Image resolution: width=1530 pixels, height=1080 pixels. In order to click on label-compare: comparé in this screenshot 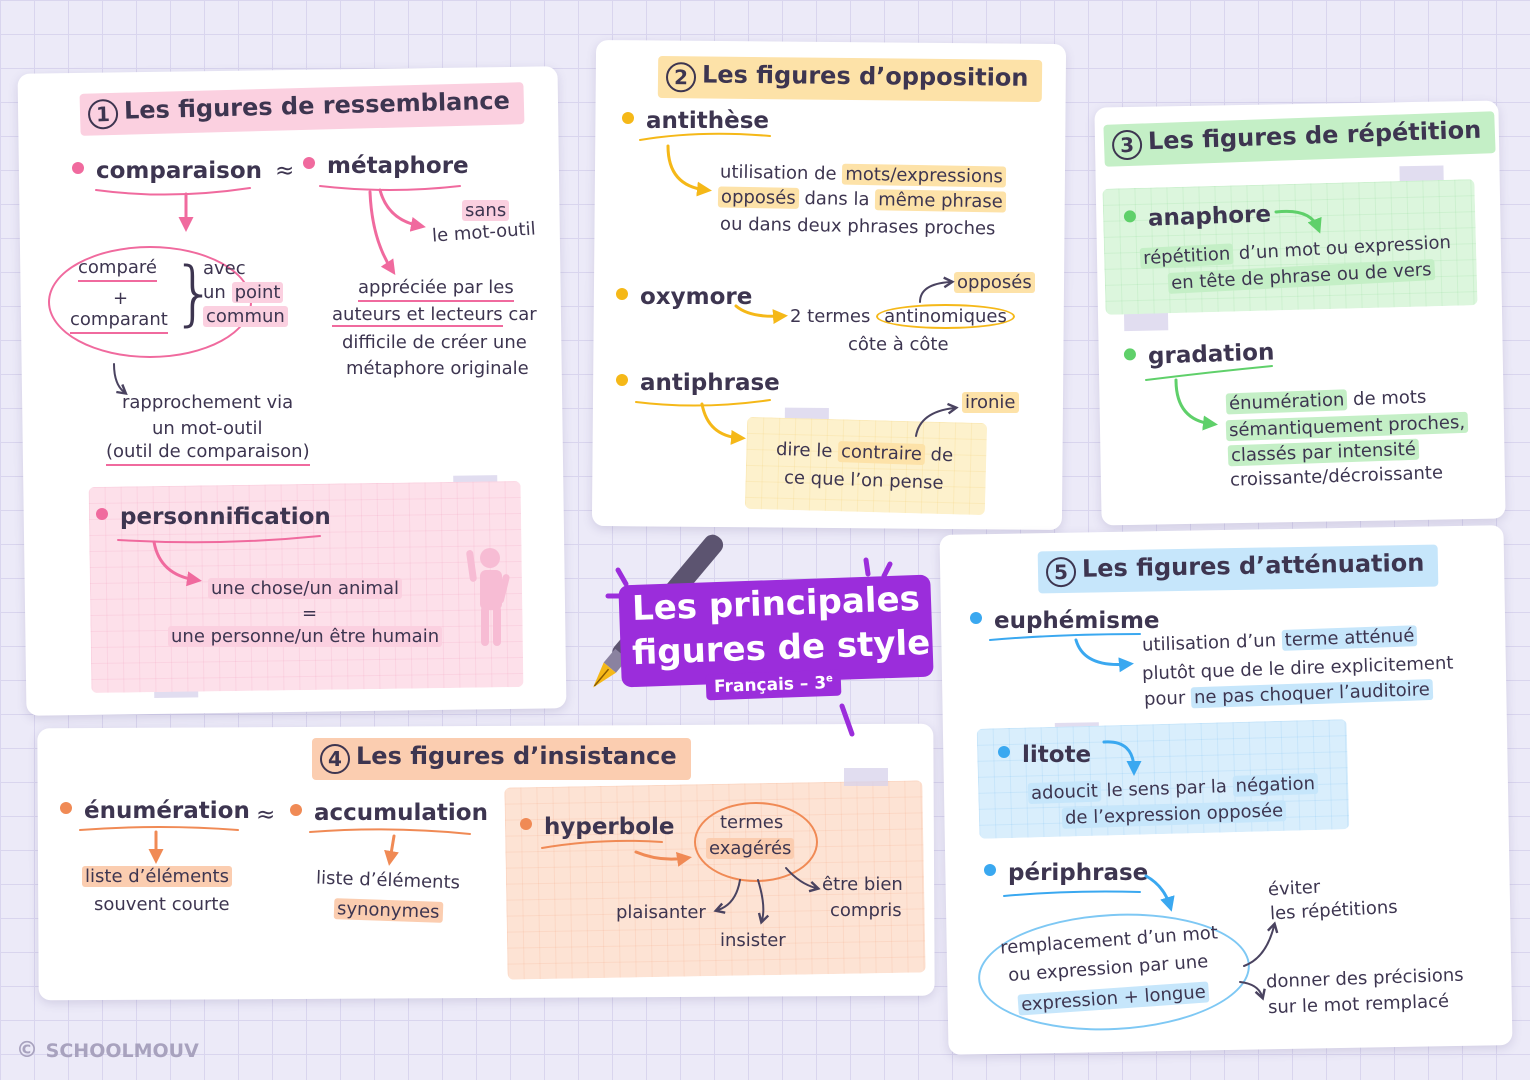, I will do `click(117, 269)`.